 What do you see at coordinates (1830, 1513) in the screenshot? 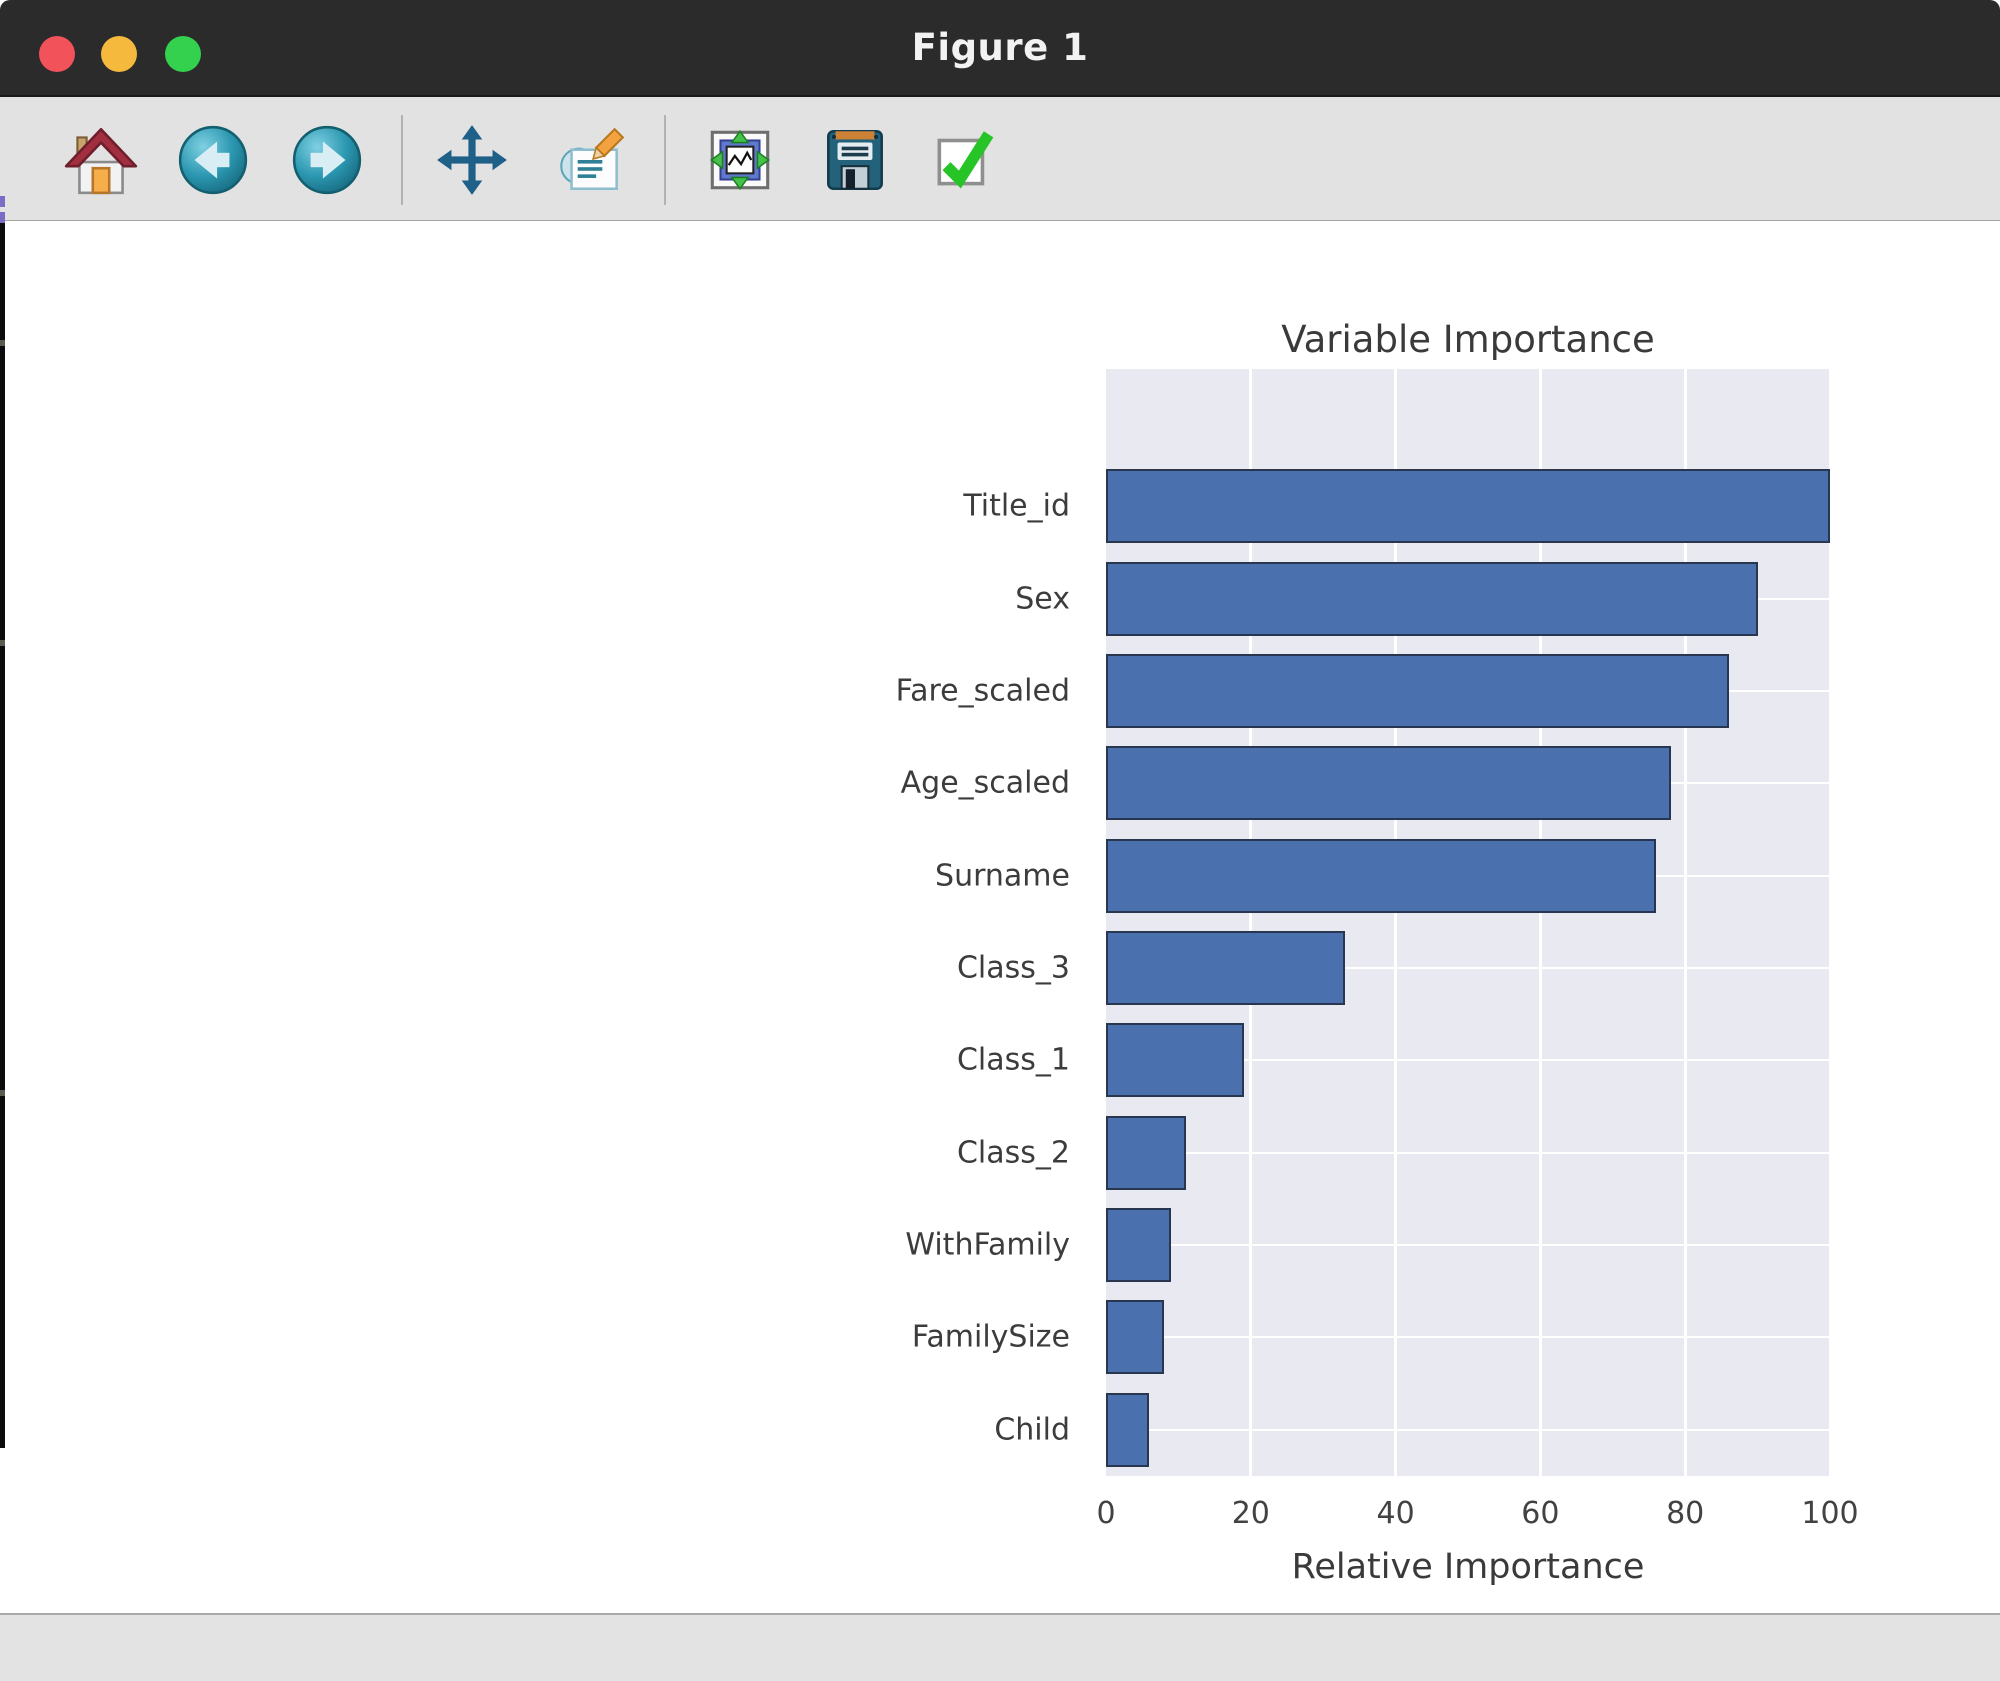
I see `x-tick-label: 100` at bounding box center [1830, 1513].